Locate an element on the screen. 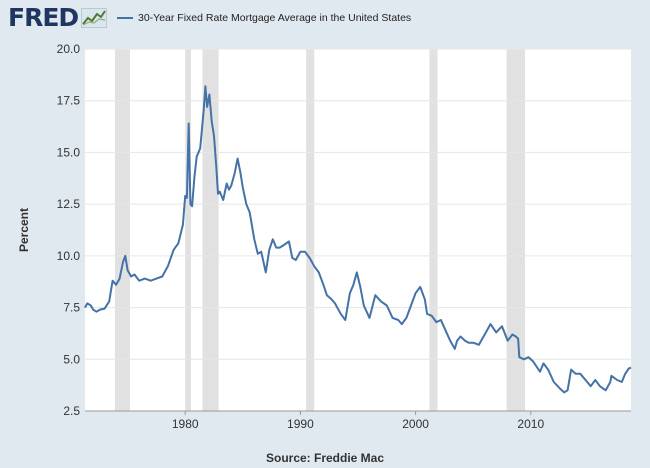  x-tick-label: 1980 is located at coordinates (185, 424).